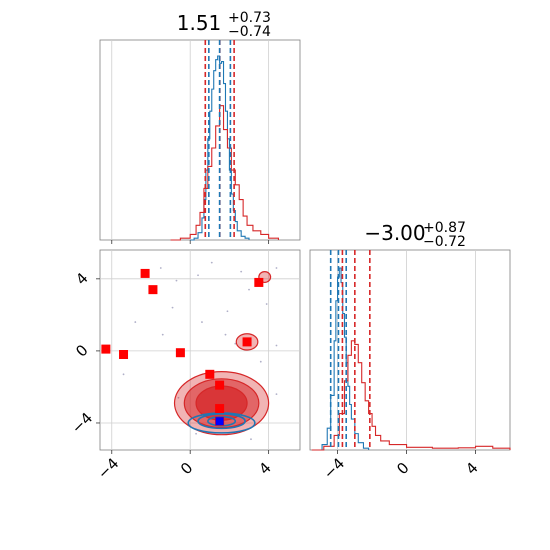 The image size is (550, 550). Describe the element at coordinates (200, 350) in the screenshot. I see `panel-frame-bottom-left` at that location.